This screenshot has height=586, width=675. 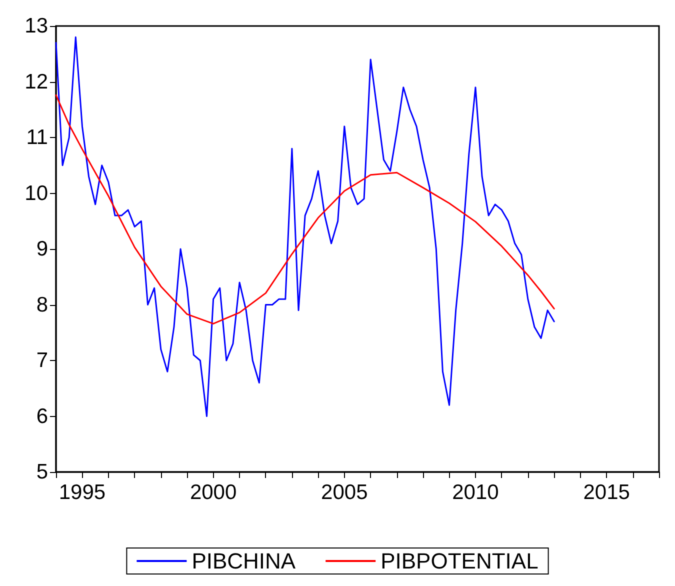 What do you see at coordinates (36, 193) in the screenshot?
I see `y-tick-label: 10` at bounding box center [36, 193].